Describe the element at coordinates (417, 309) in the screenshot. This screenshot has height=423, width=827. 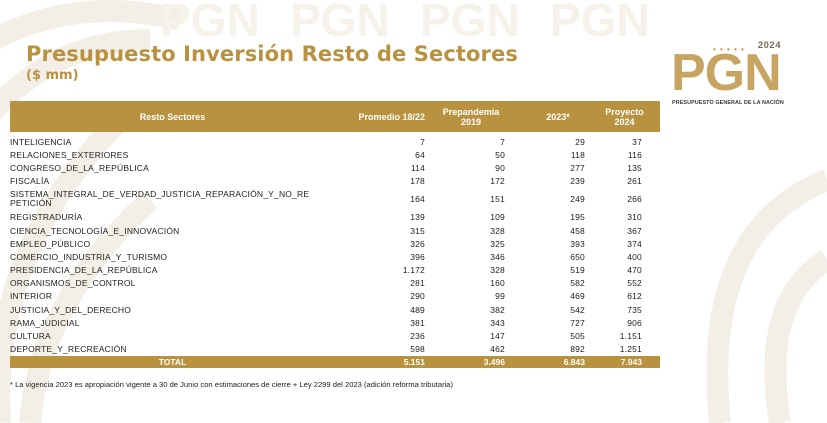
I see `value-promedio: 489` at that location.